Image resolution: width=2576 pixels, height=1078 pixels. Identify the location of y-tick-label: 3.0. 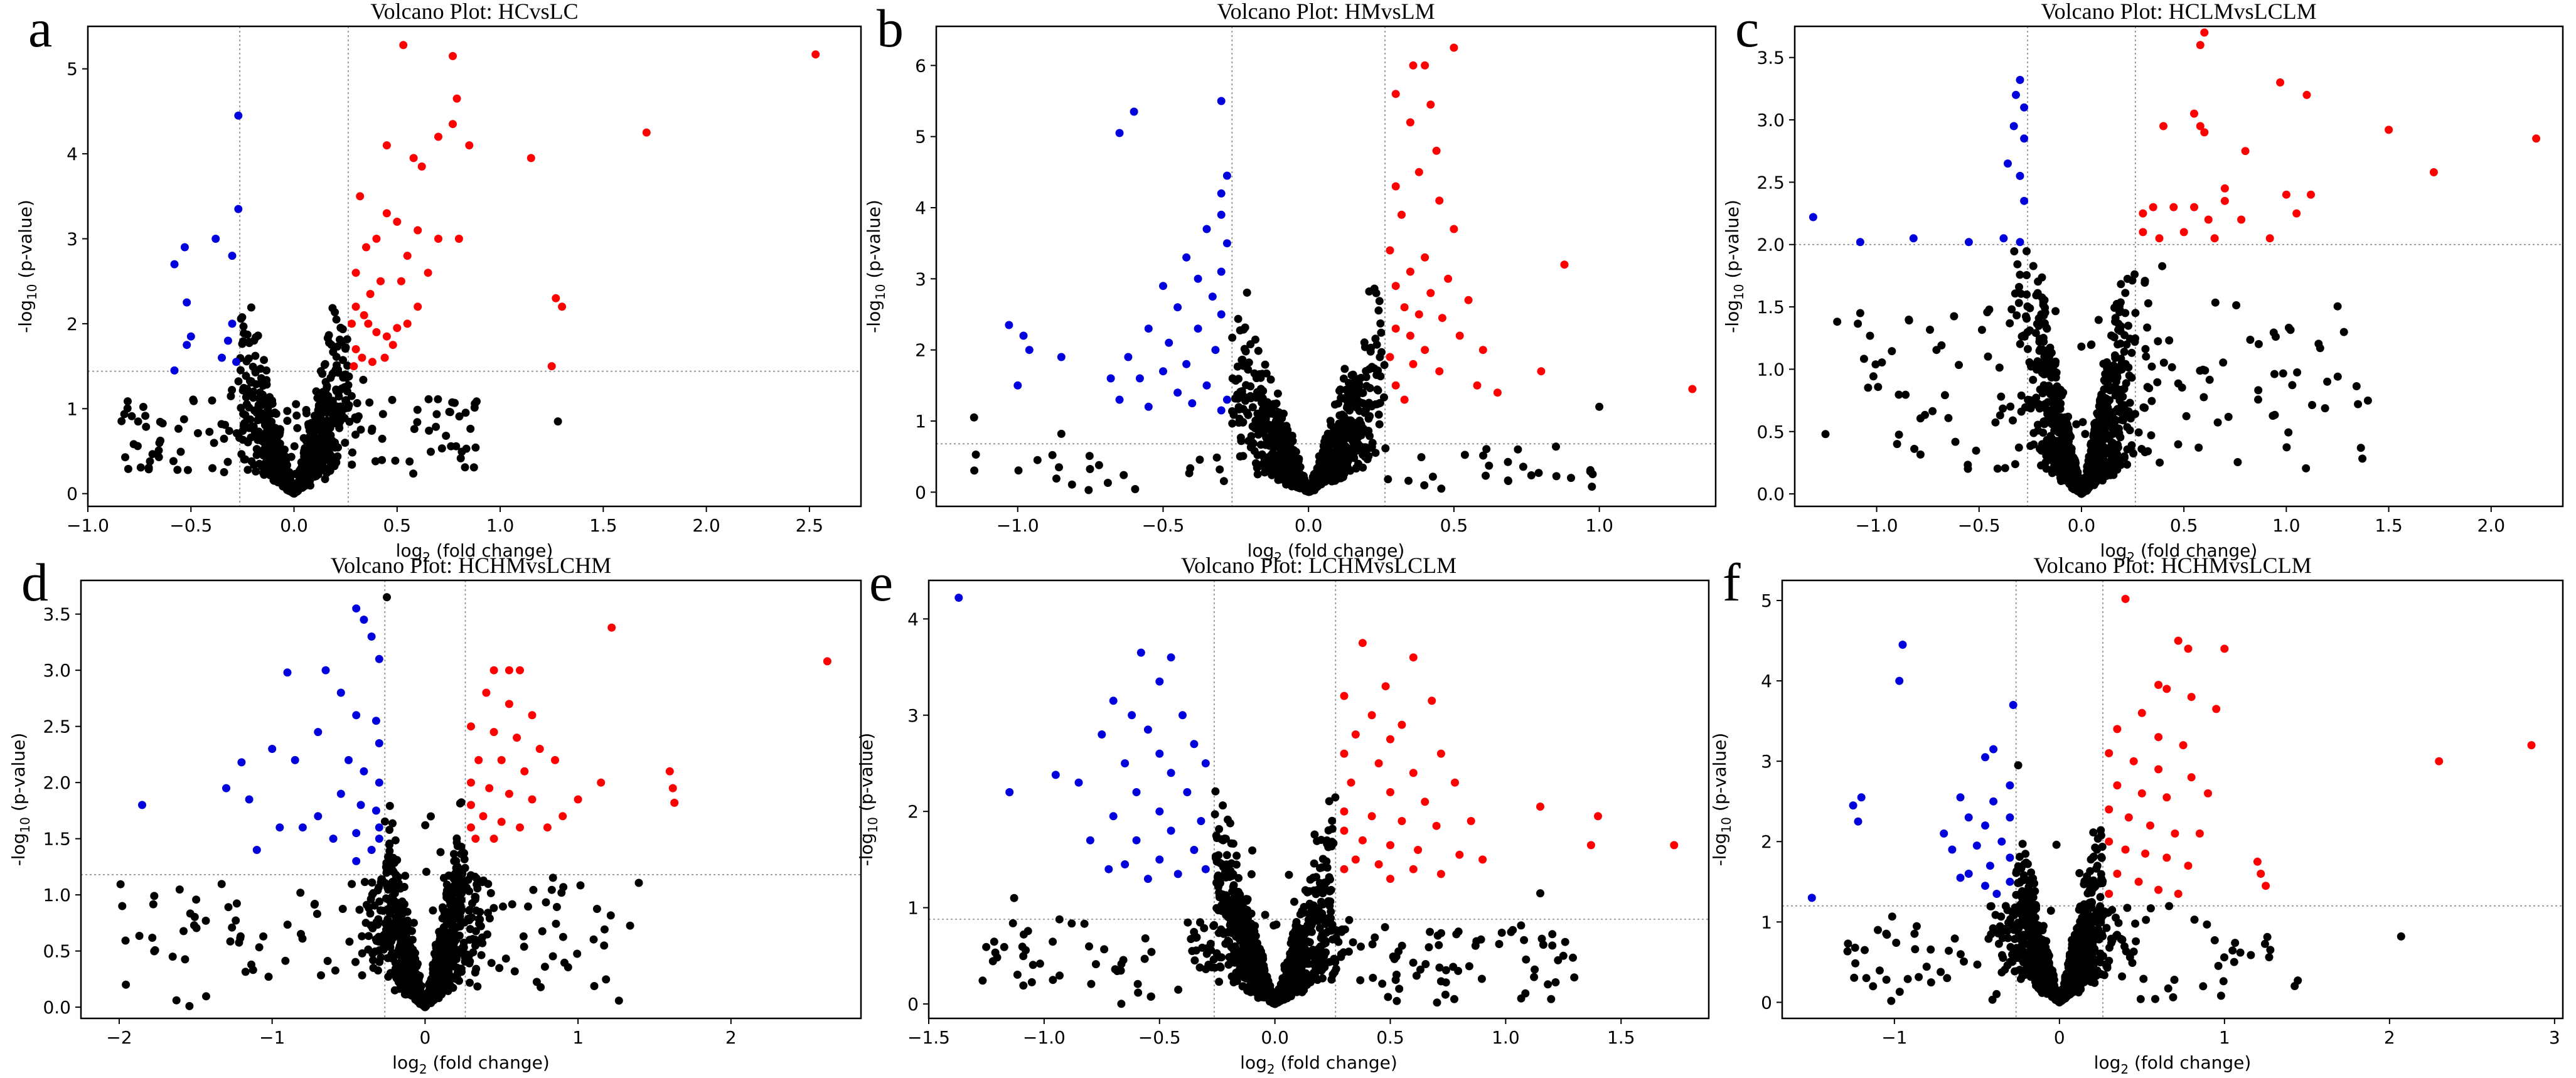
(57, 670).